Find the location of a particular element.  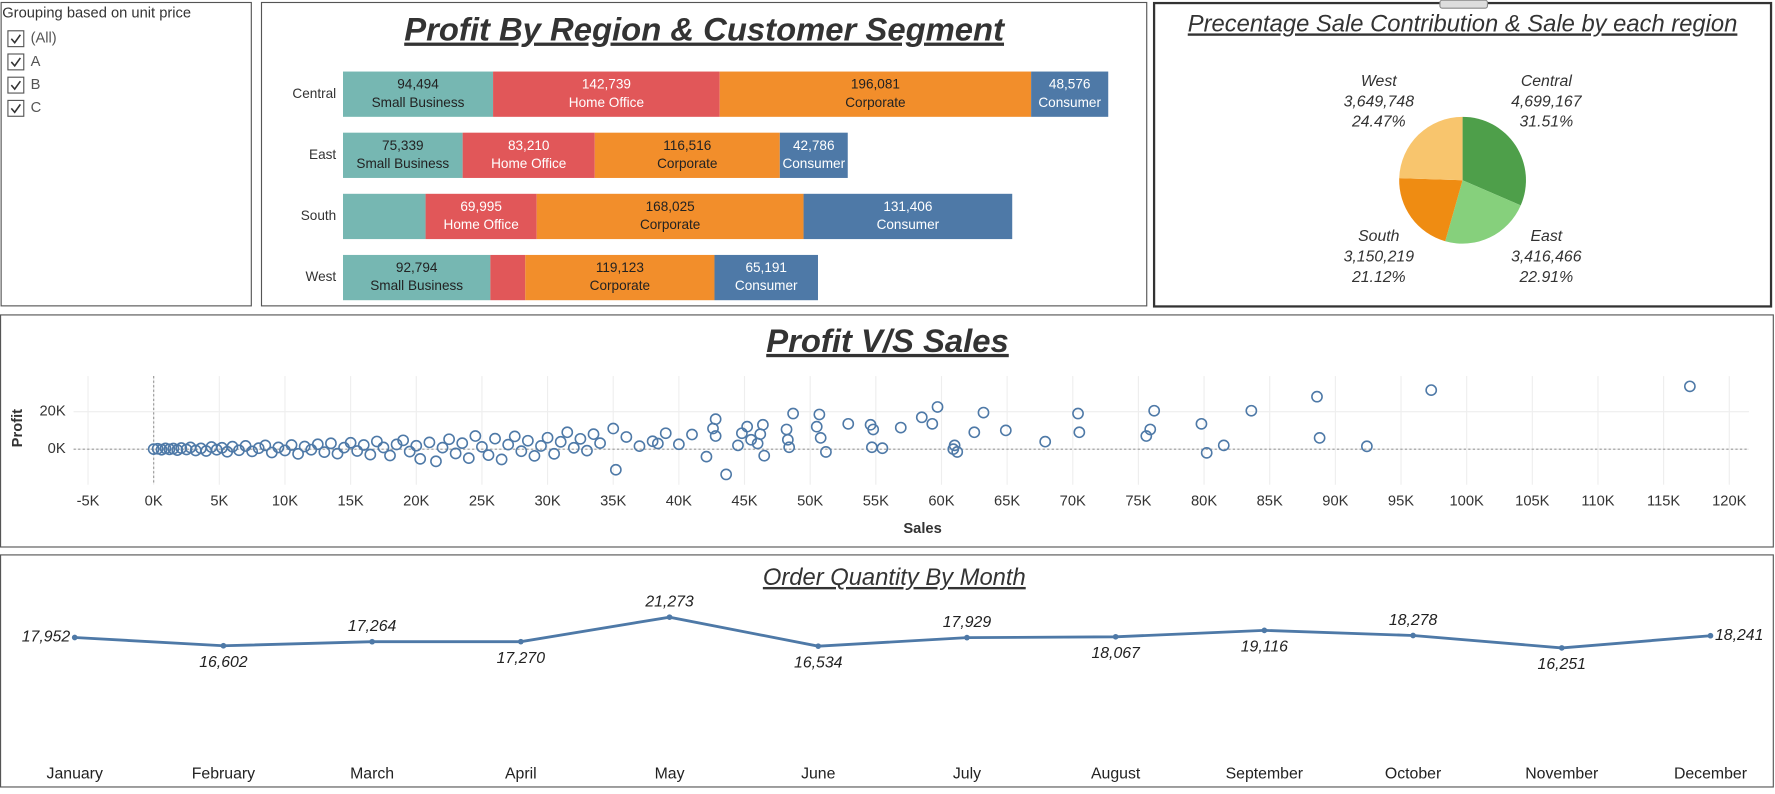

value-label: 119,123 is located at coordinates (620, 267).